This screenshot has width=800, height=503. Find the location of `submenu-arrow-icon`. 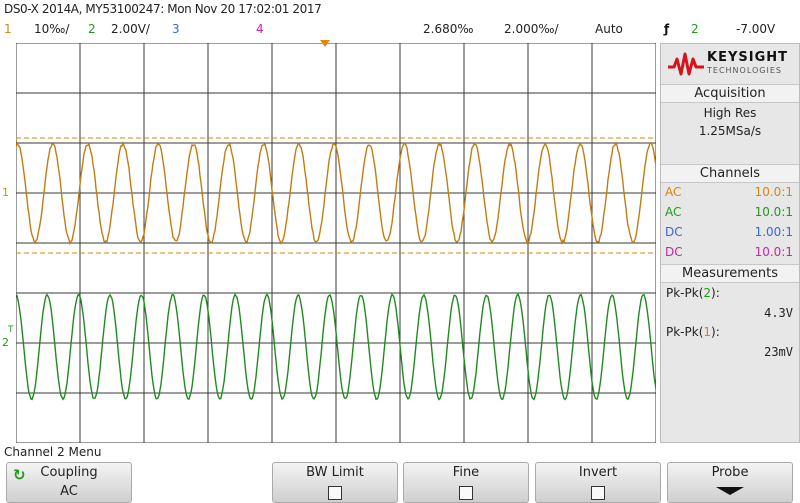

submenu-arrow-icon is located at coordinates (730, 491).